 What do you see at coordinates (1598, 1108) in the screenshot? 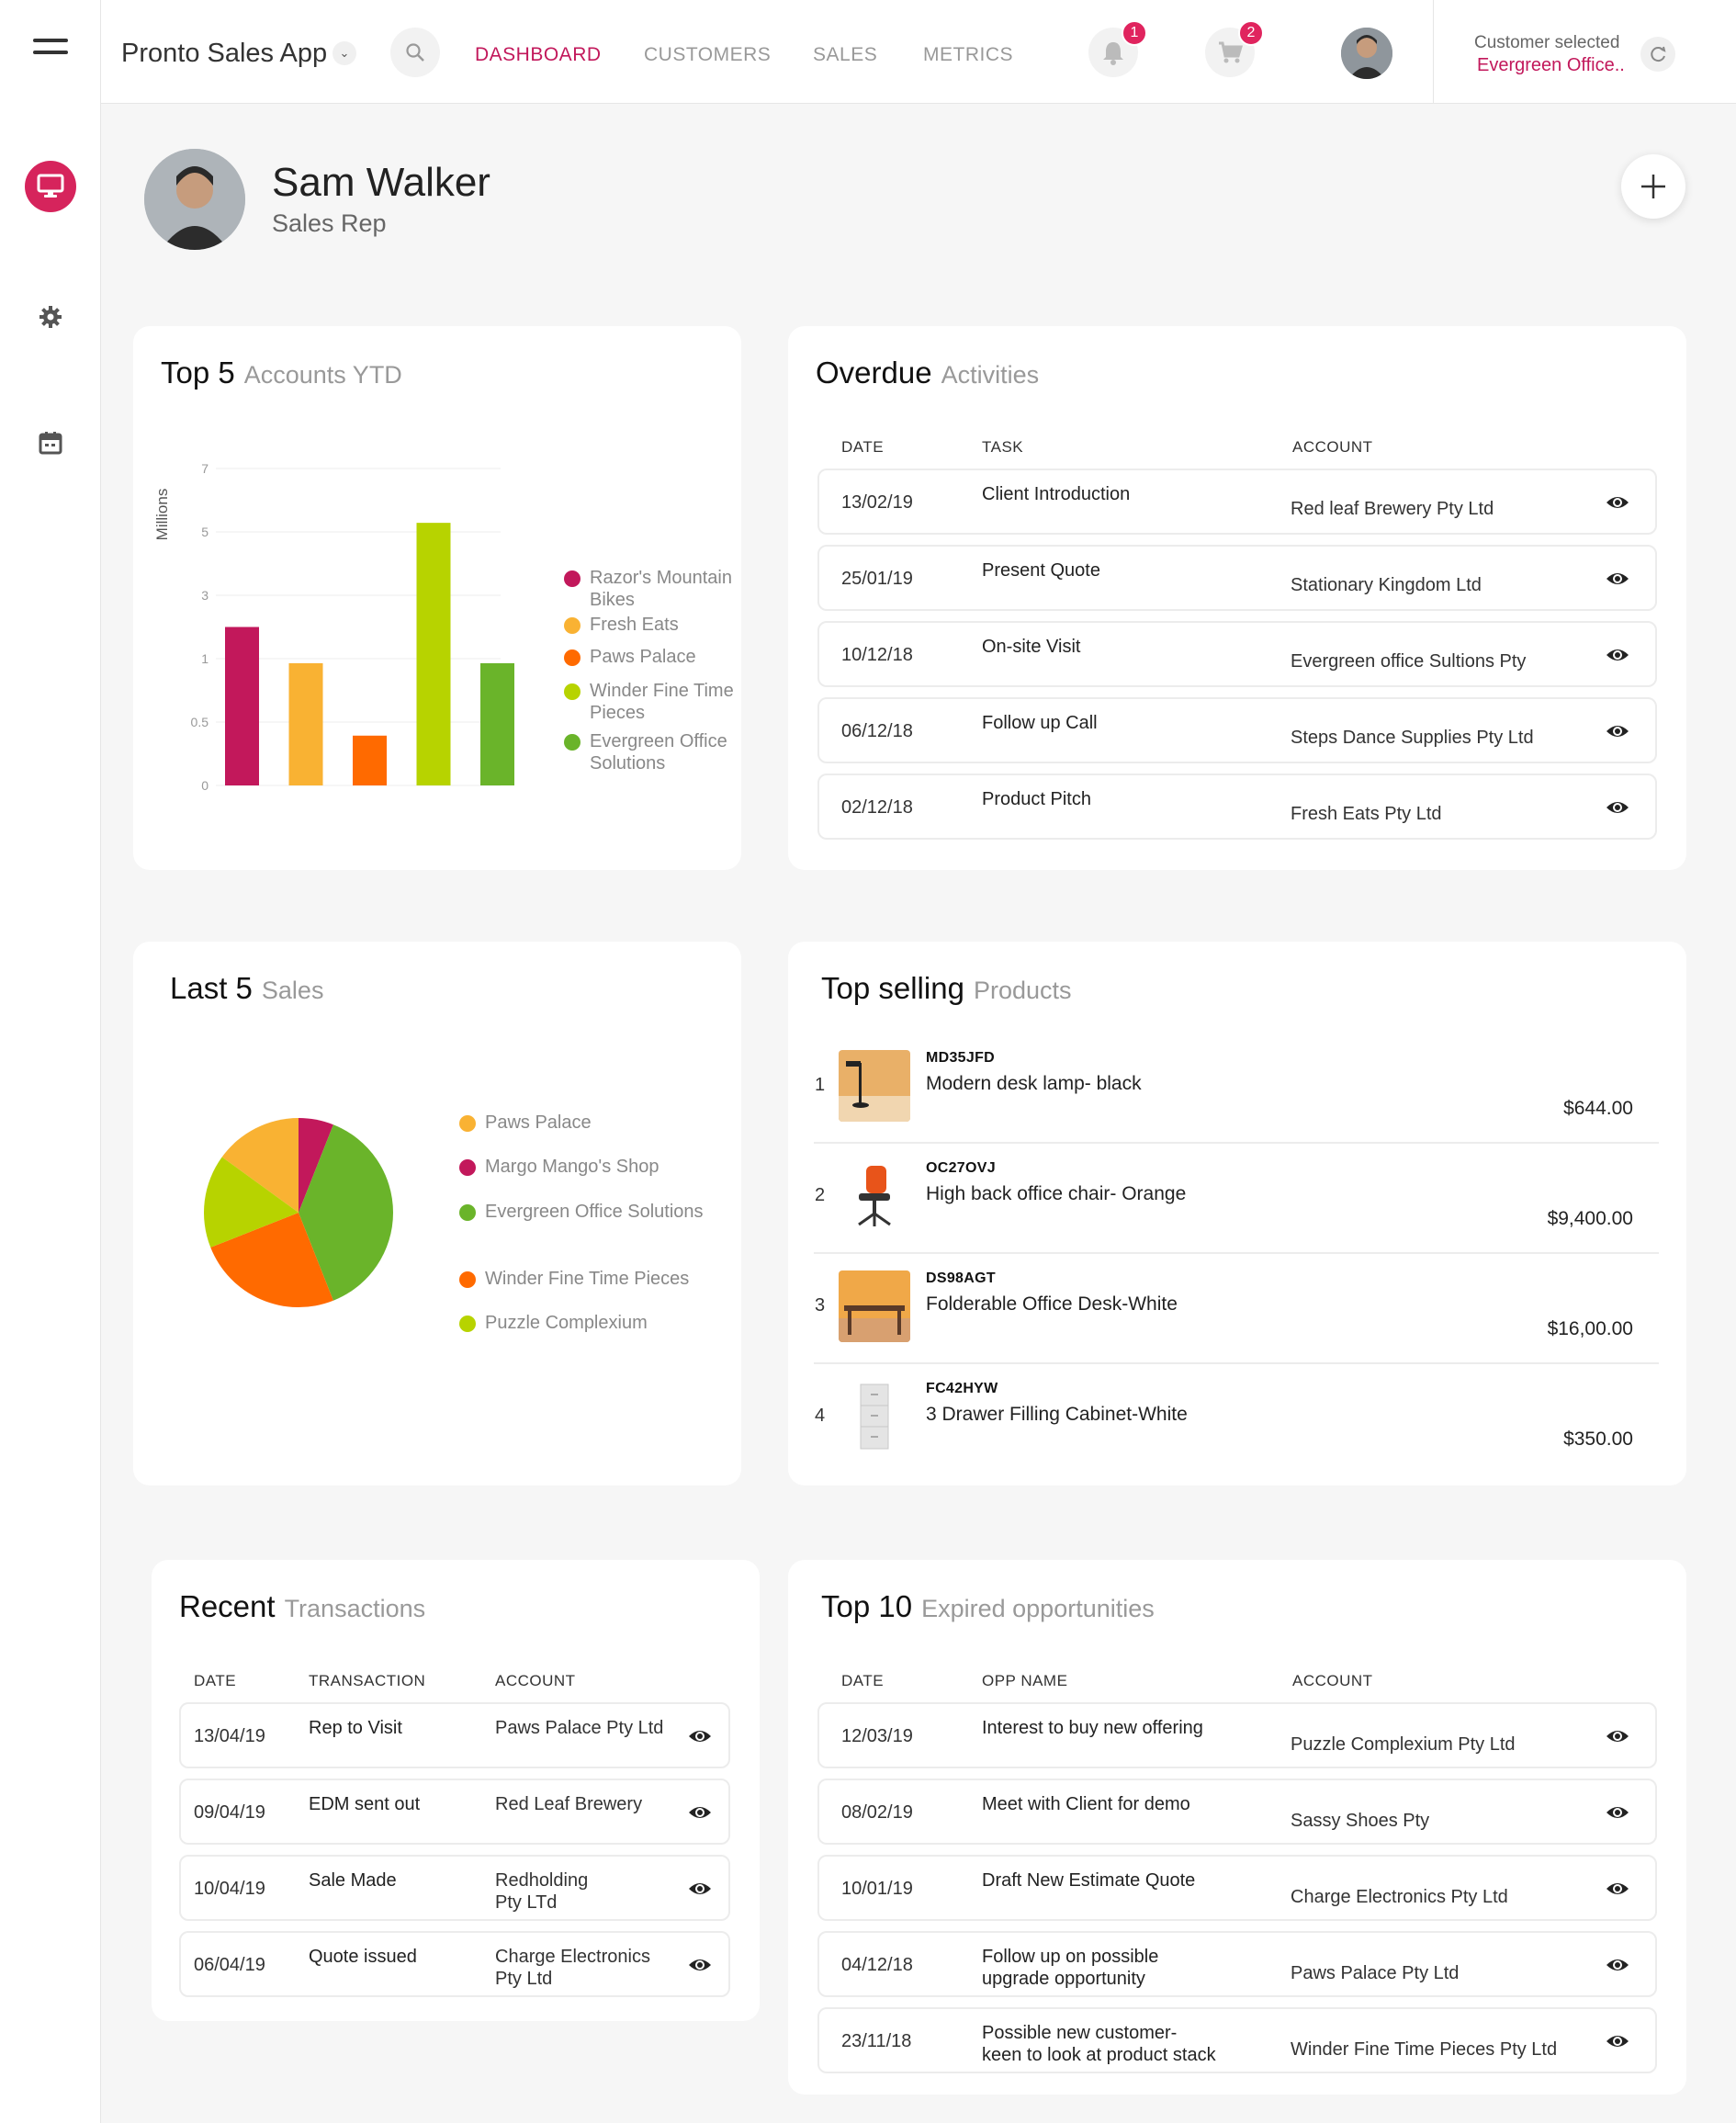
I see `product-price: $644.00` at bounding box center [1598, 1108].